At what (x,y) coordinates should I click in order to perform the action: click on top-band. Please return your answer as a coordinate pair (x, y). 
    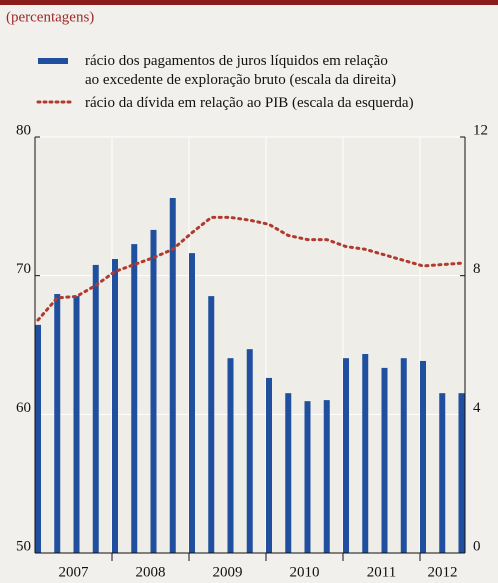
    Looking at the image, I should click on (249, 2).